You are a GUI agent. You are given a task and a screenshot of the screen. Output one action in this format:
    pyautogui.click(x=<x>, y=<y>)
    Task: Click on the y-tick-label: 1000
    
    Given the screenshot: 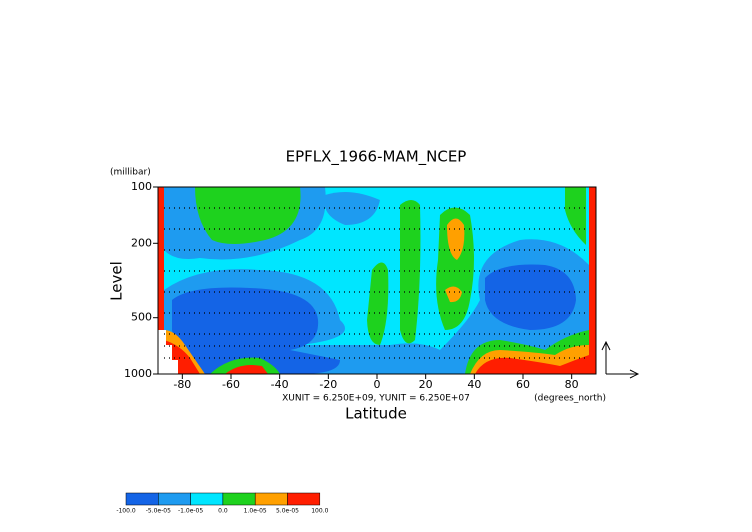 What is the action you would take?
    pyautogui.click(x=138, y=373)
    